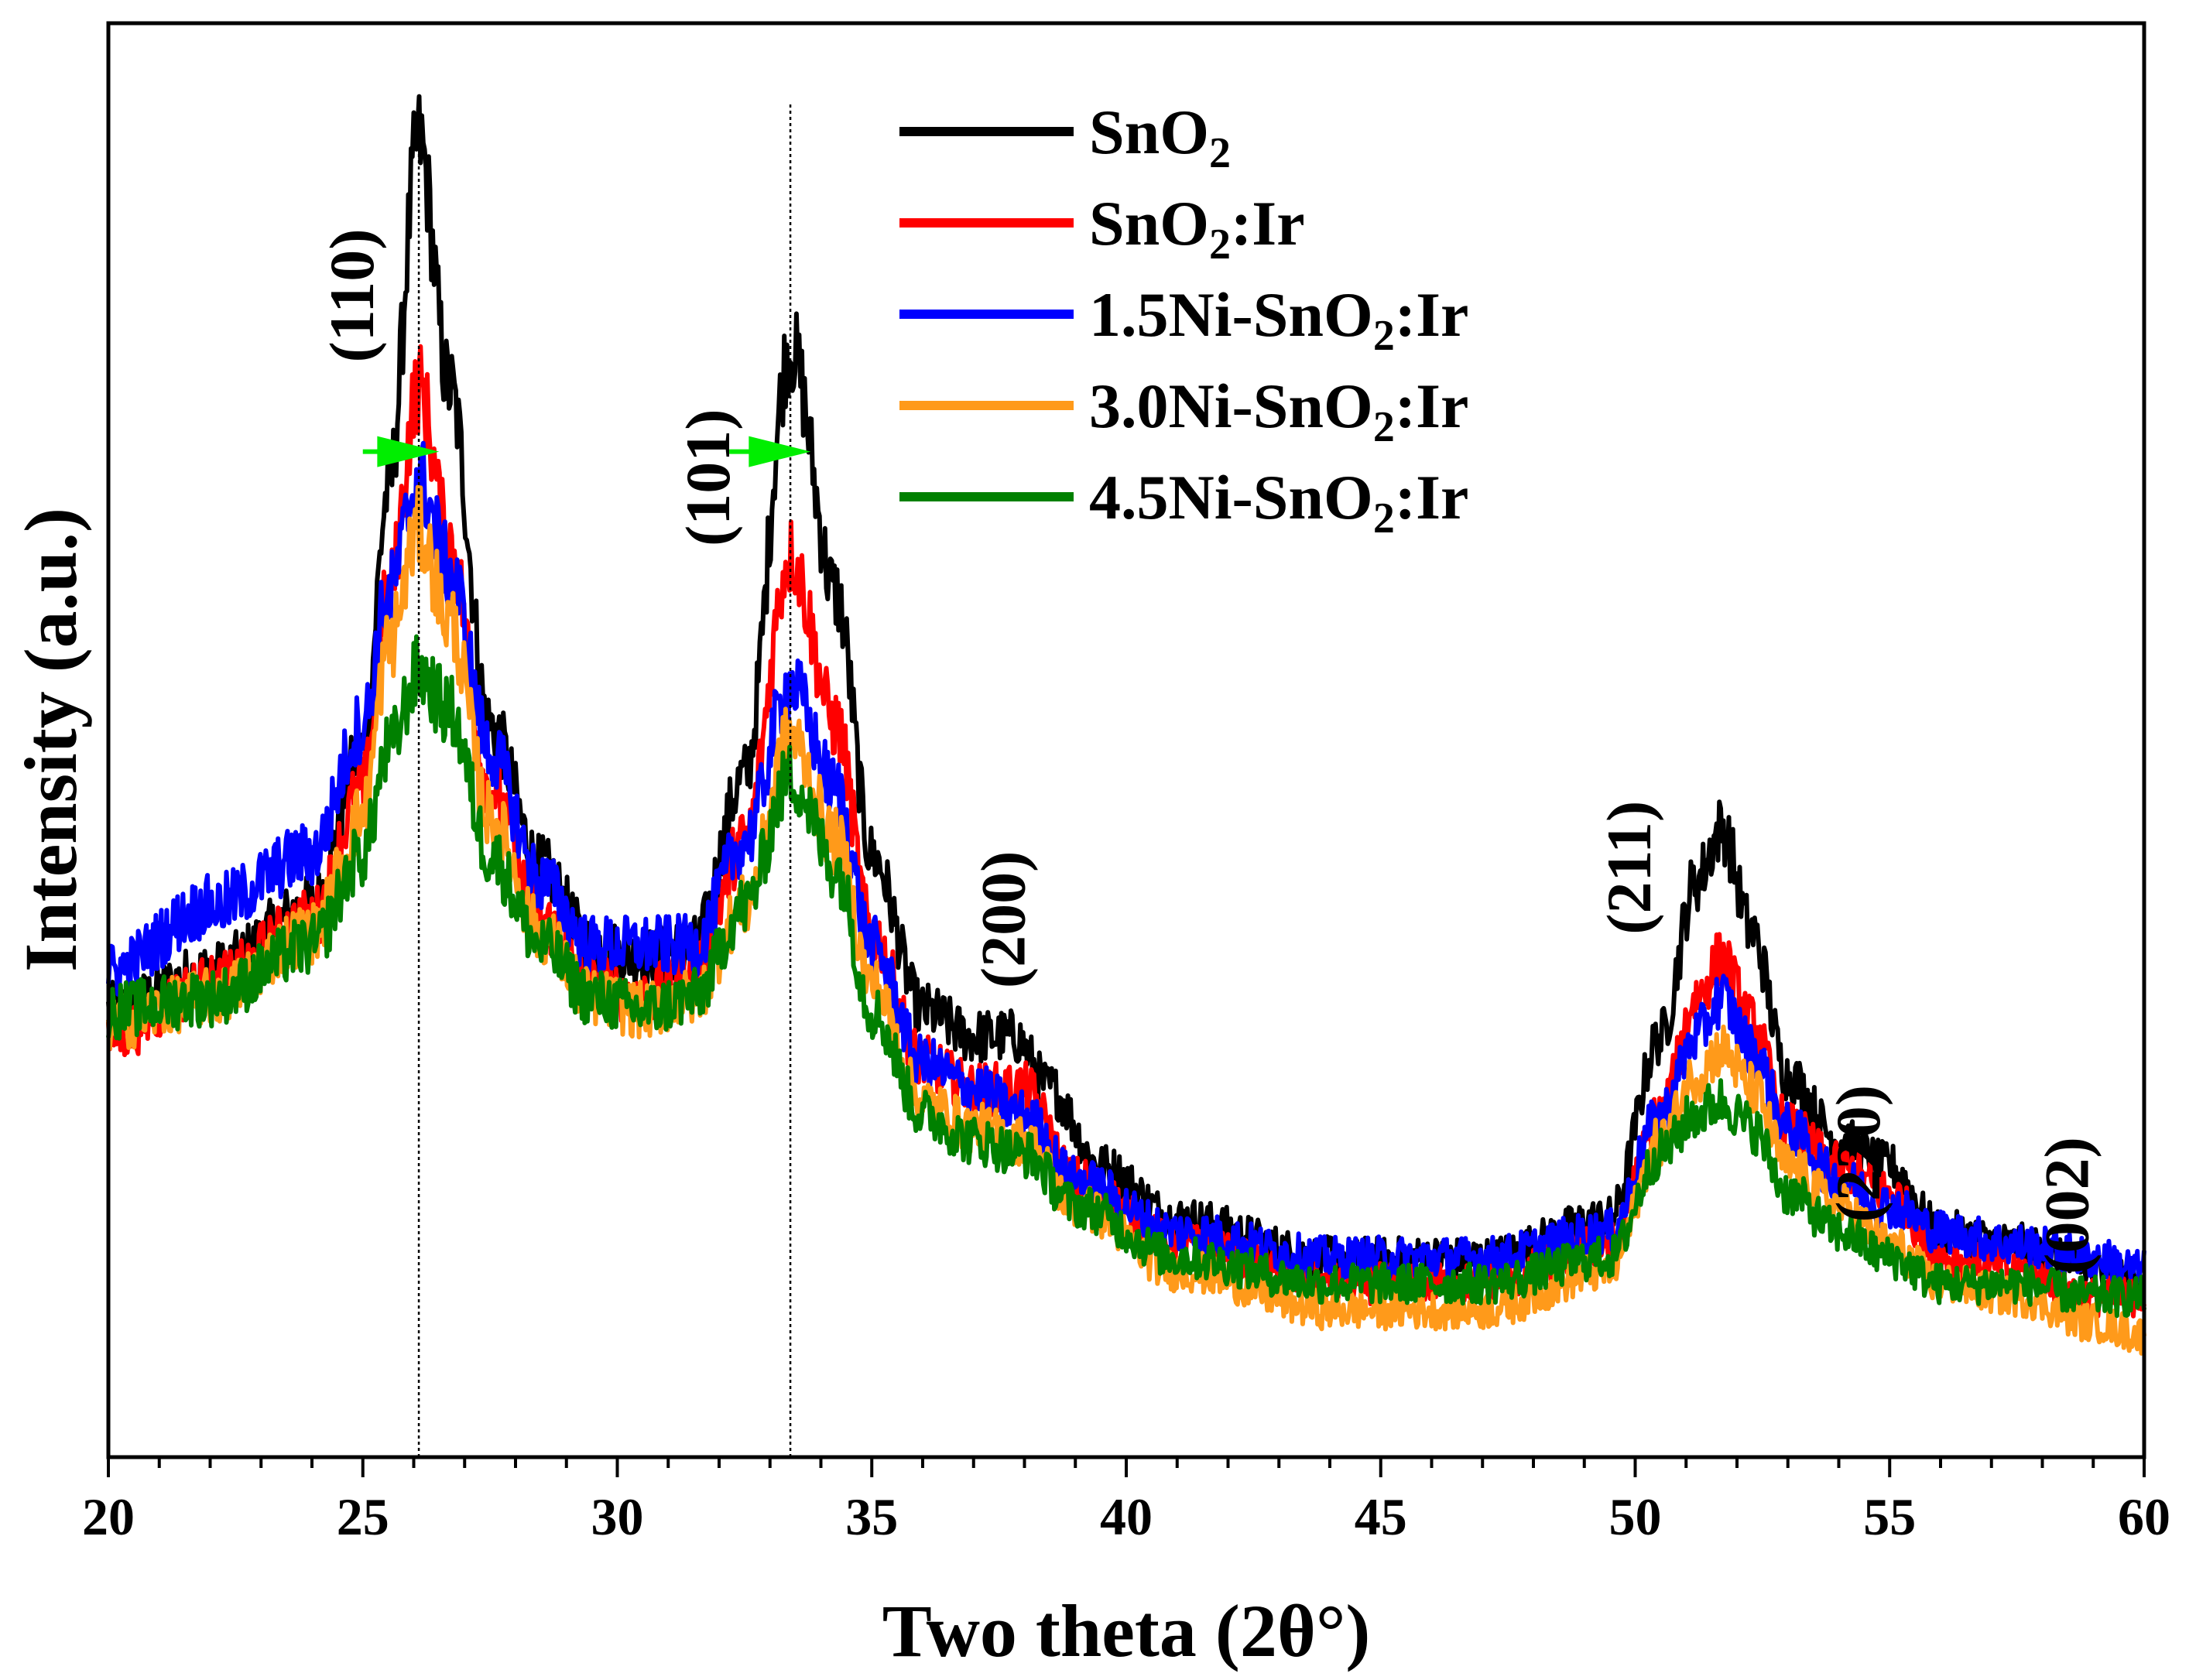 The height and width of the screenshot is (1680, 2196). I want to click on x-tick-label: 30, so click(617, 1516).